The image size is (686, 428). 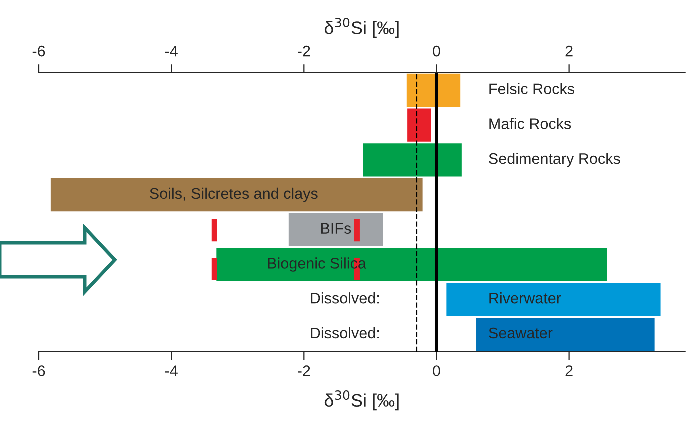 What do you see at coordinates (361, 400) in the screenshot?
I see `x-axis-title: δ$^{30}$Si [‰]` at bounding box center [361, 400].